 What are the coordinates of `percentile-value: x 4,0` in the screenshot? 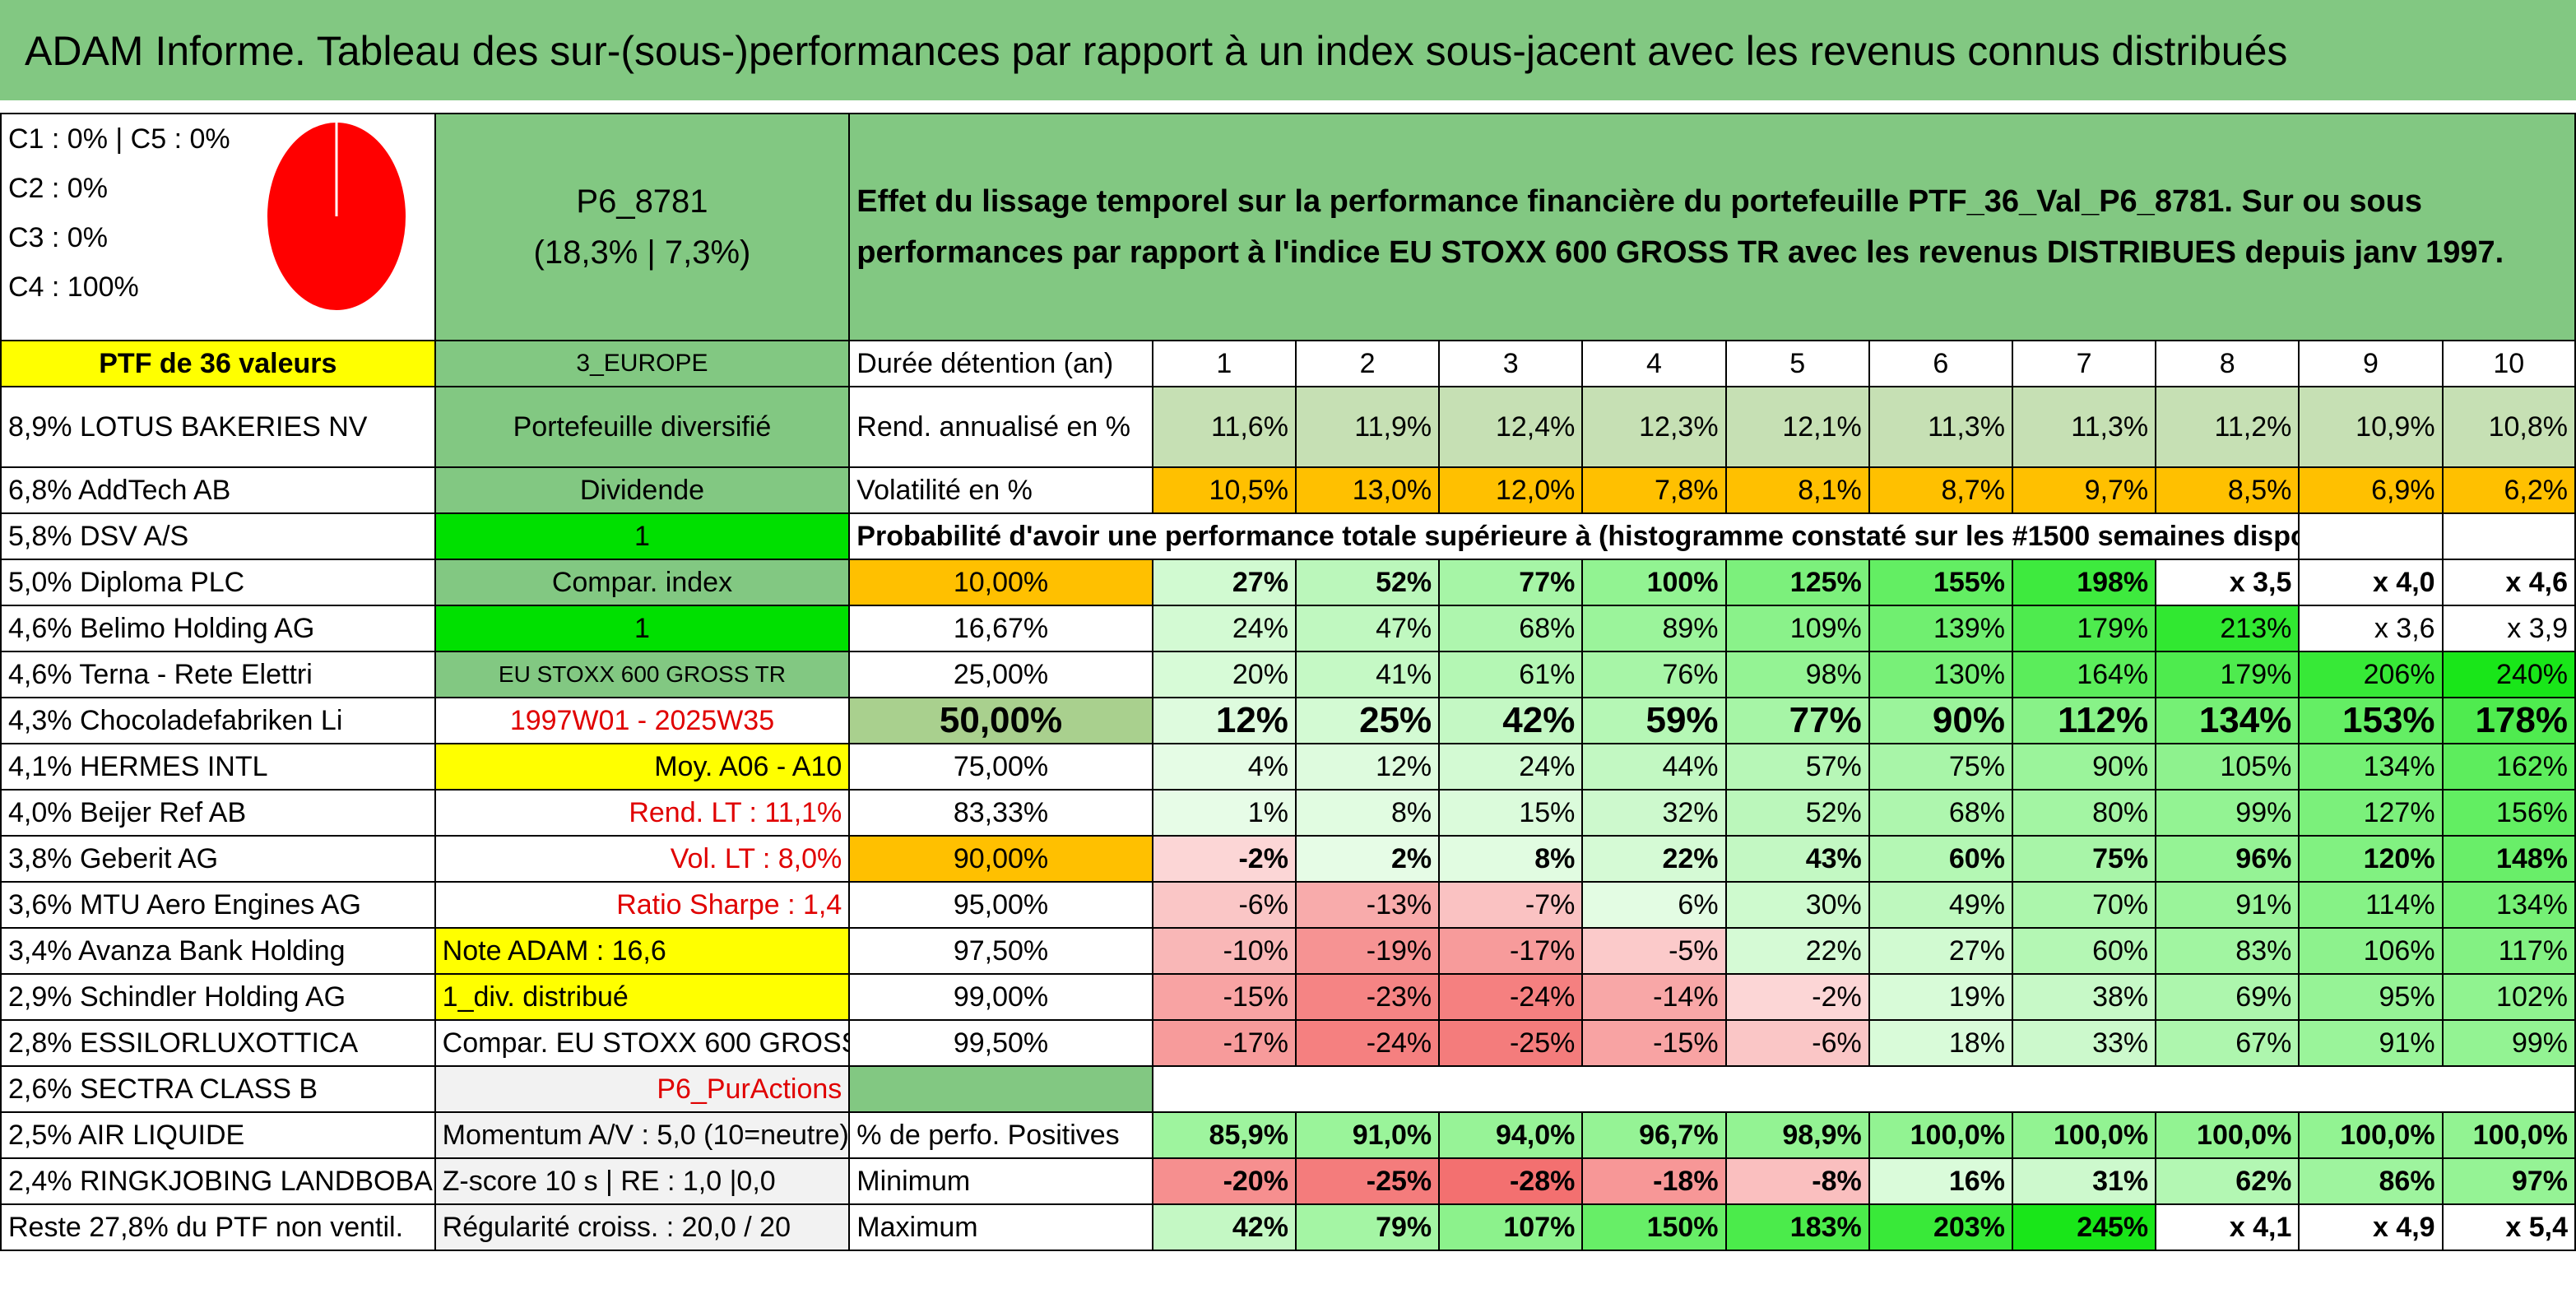 It's located at (2371, 582).